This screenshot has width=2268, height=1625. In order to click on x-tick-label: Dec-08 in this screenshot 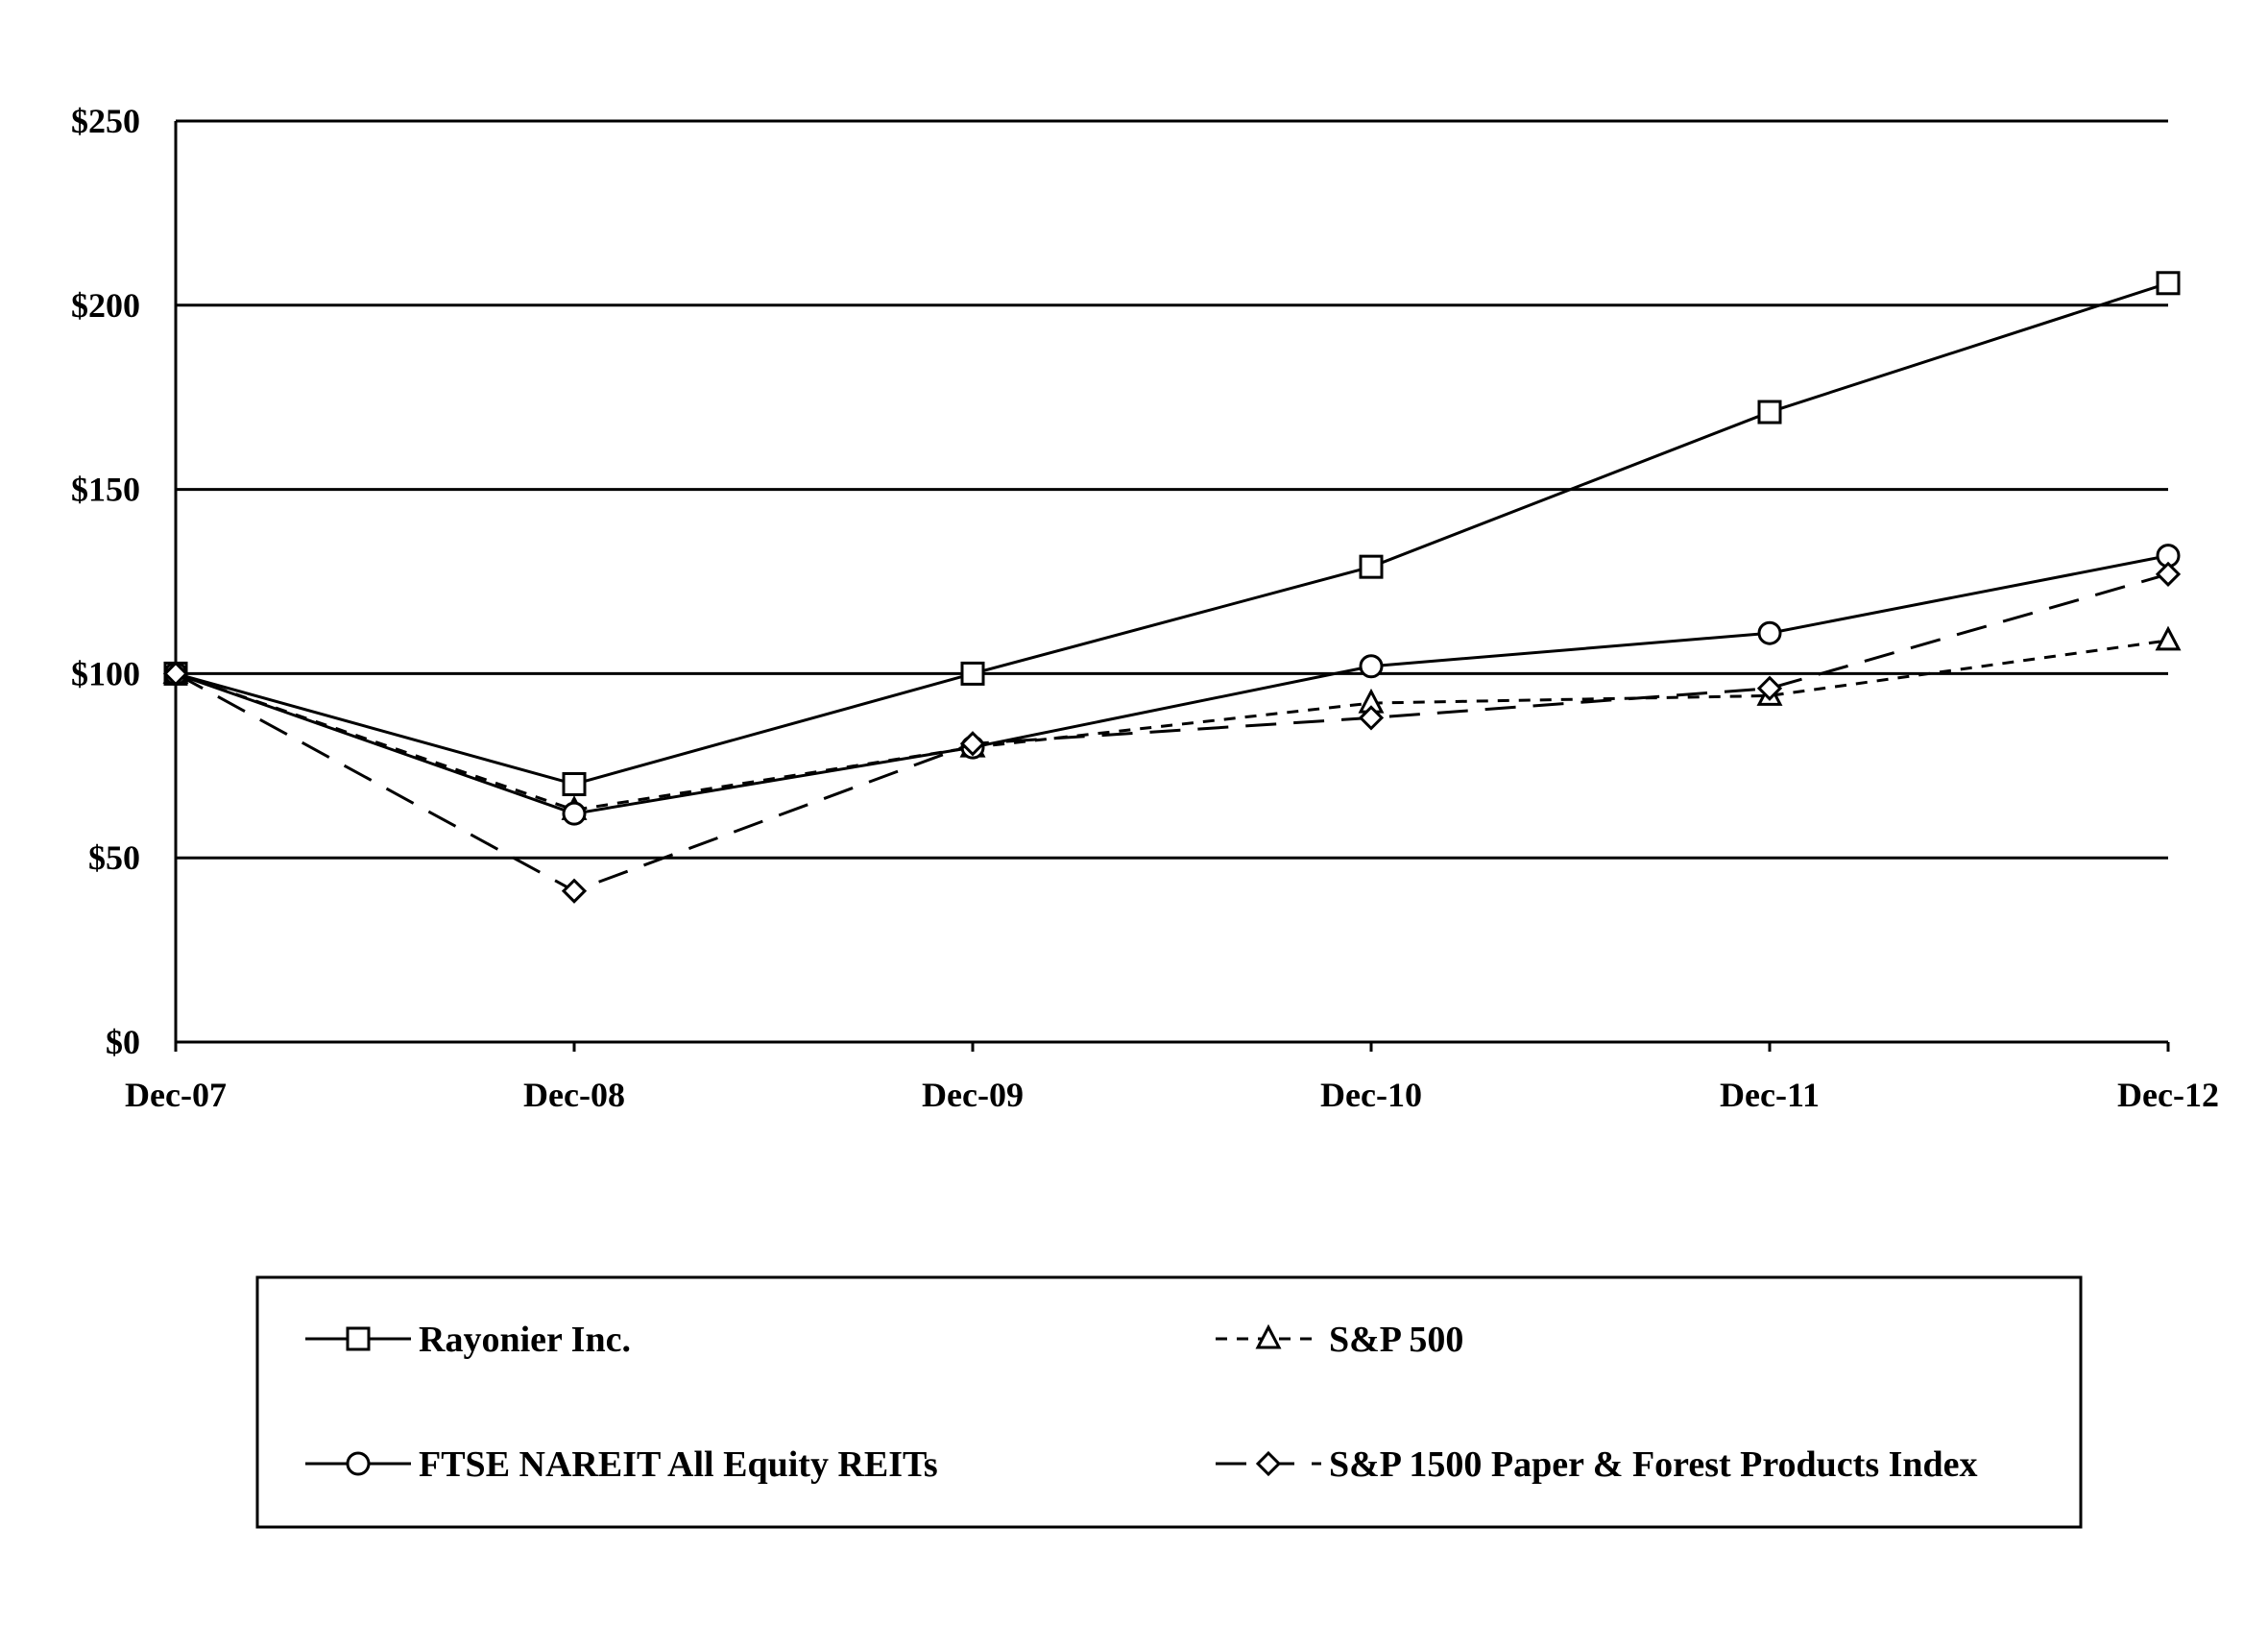, I will do `click(574, 1095)`.